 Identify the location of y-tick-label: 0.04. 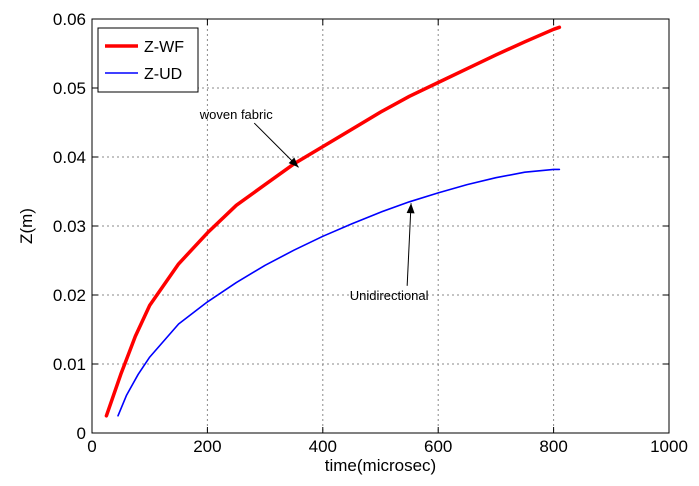
(69, 157).